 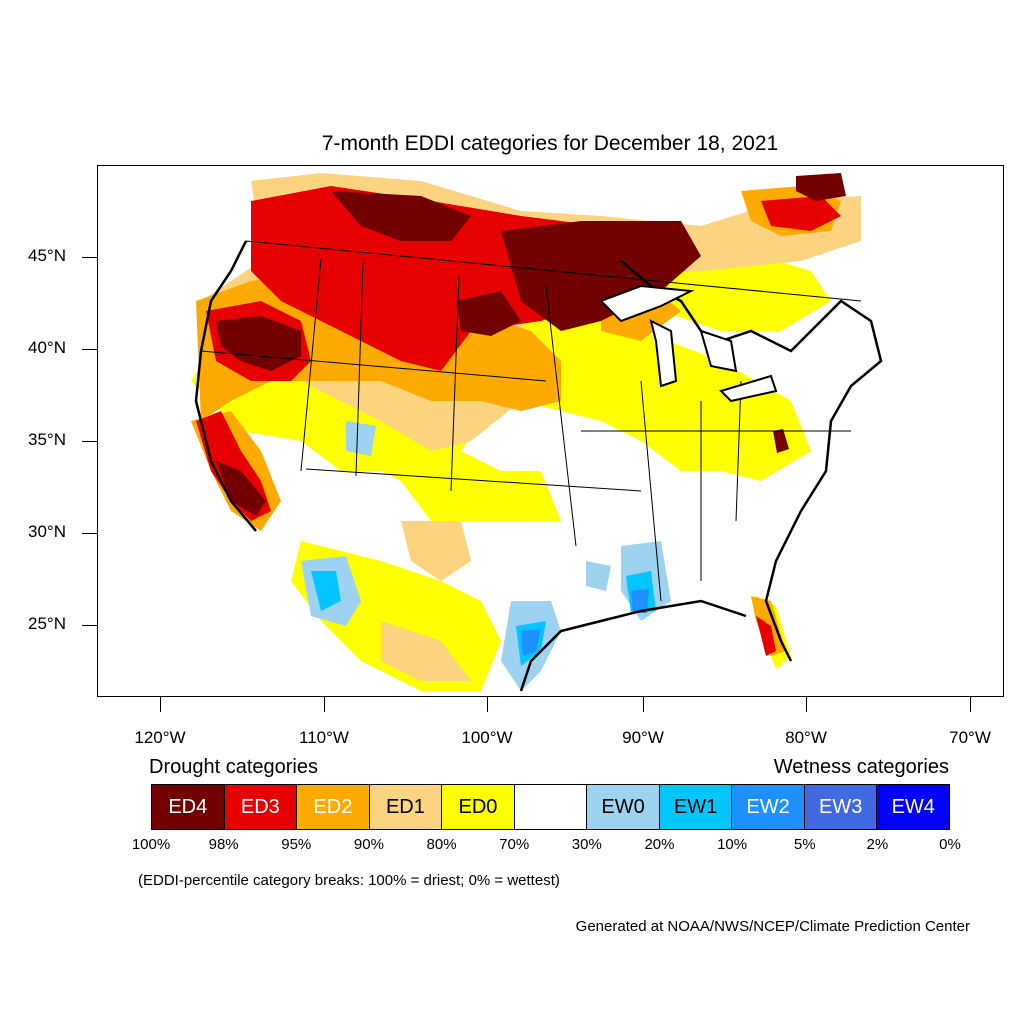 I want to click on percentile-label: 95%, so click(x=296, y=844).